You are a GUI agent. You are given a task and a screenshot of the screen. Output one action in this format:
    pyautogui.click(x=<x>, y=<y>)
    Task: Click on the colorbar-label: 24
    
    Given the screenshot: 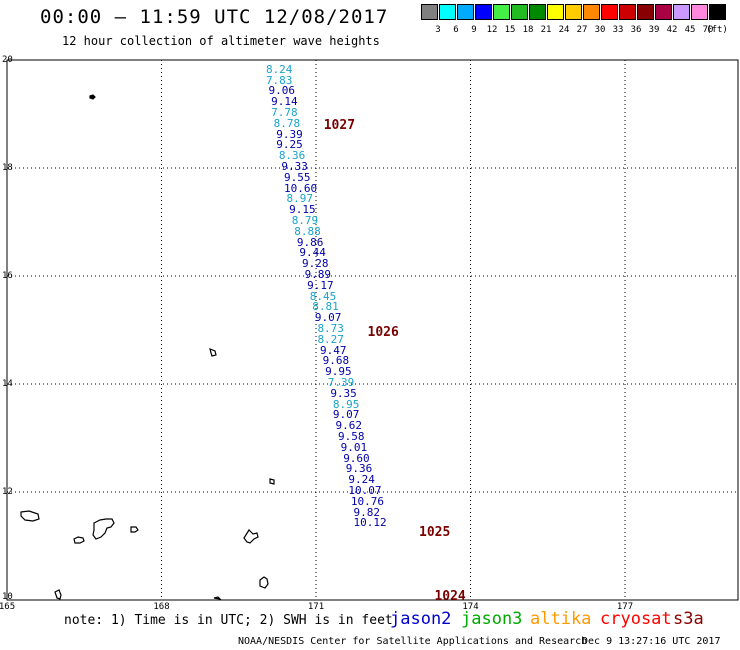 What is the action you would take?
    pyautogui.click(x=564, y=30)
    